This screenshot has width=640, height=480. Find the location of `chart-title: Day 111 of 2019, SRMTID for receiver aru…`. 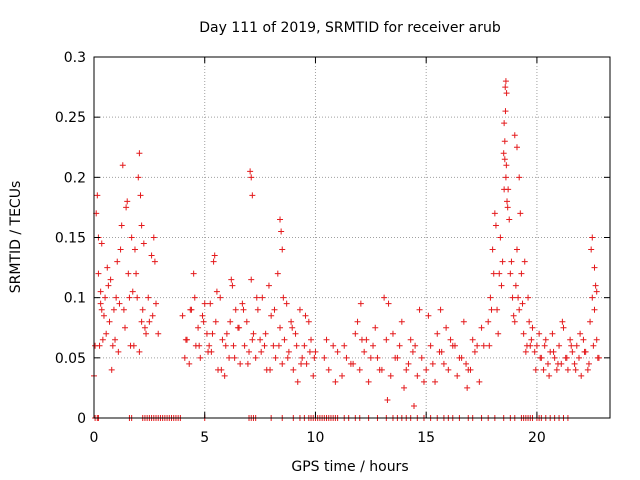

chart-title: Day 111 of 2019, SRMTID for receiver aru… is located at coordinates (350, 28).